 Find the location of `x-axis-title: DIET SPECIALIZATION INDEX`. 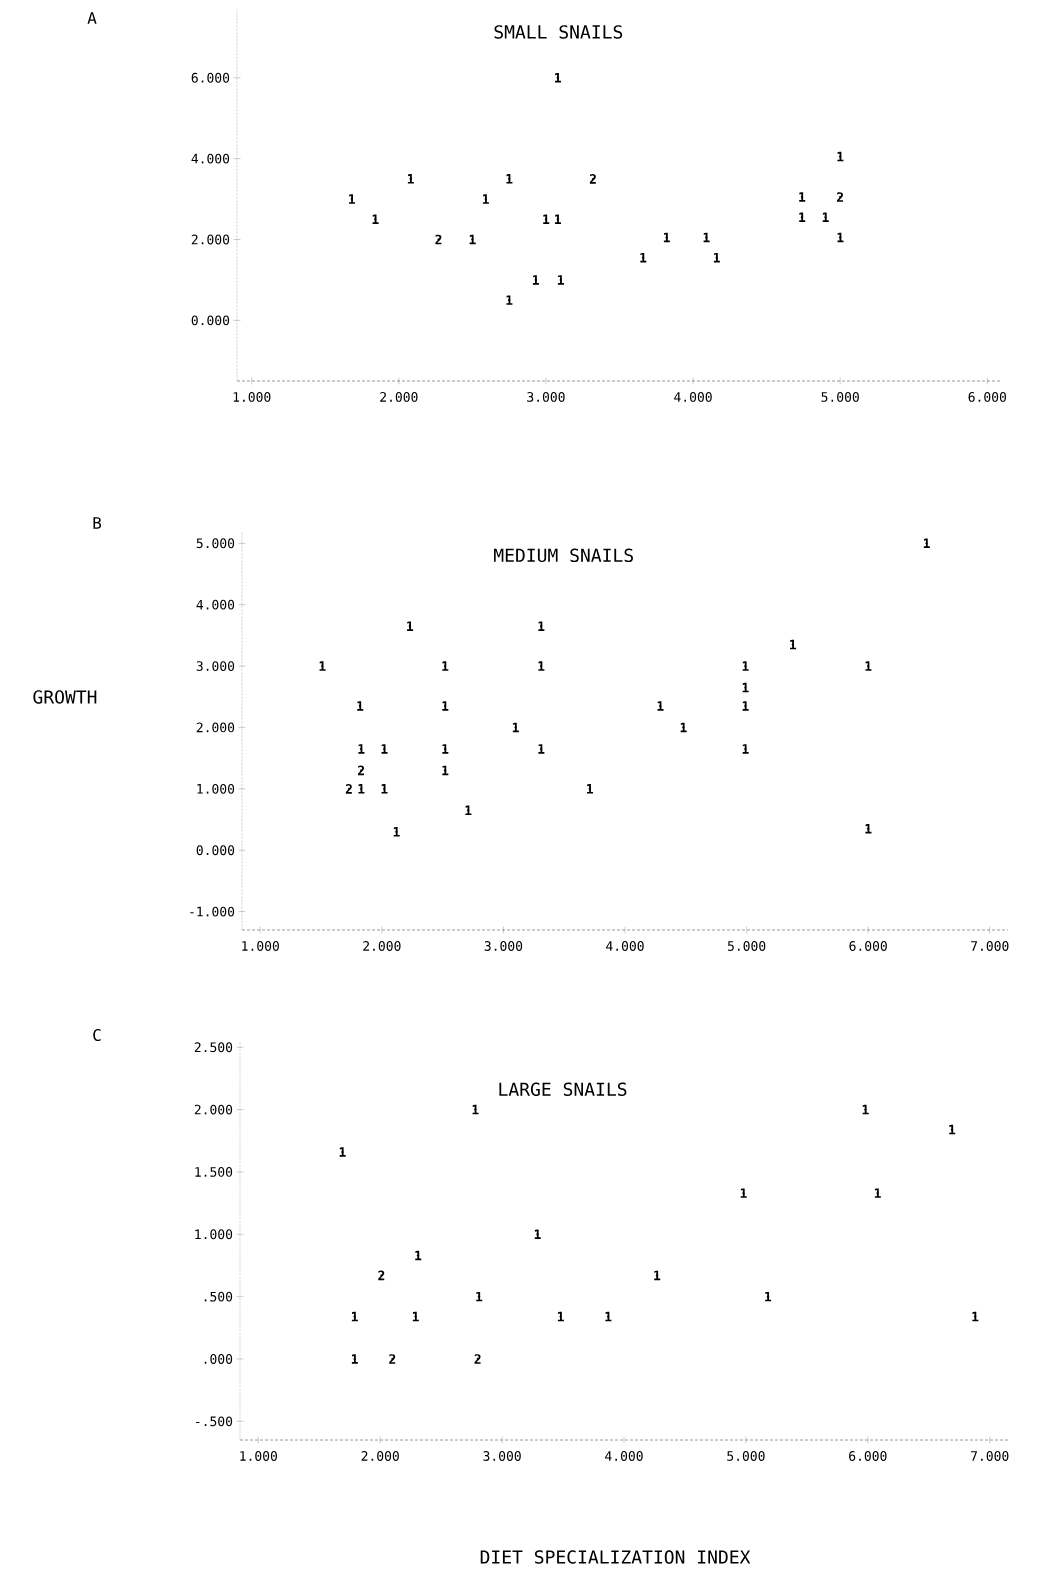

x-axis-title: DIET SPECIALIZATION INDEX is located at coordinates (615, 1557).